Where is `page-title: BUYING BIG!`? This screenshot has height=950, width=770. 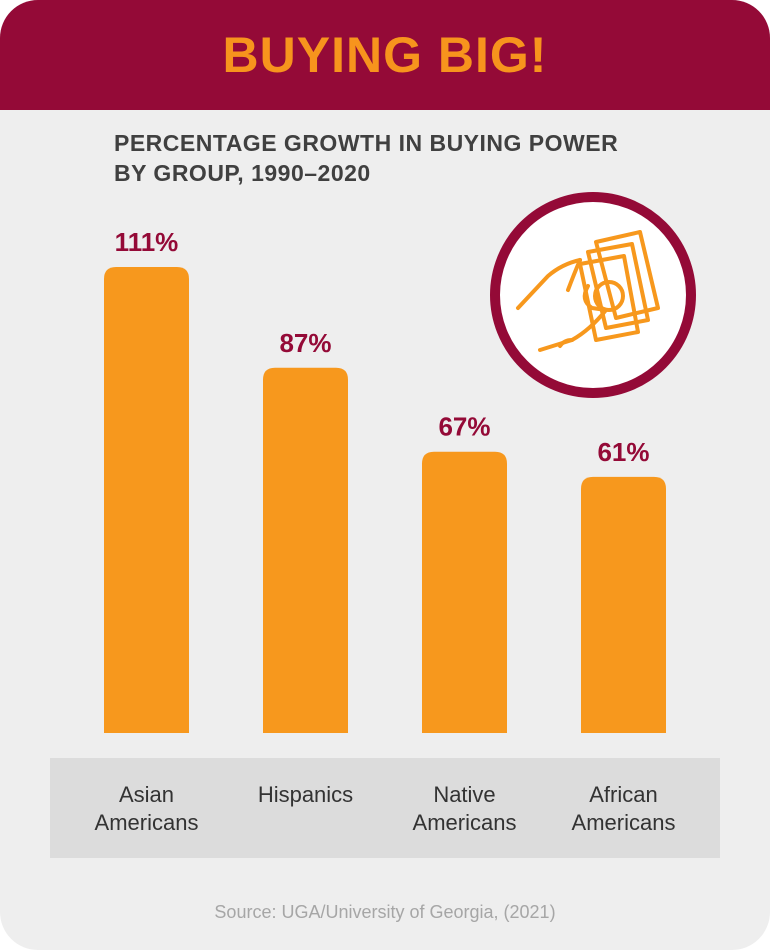 page-title: BUYING BIG! is located at coordinates (385, 55).